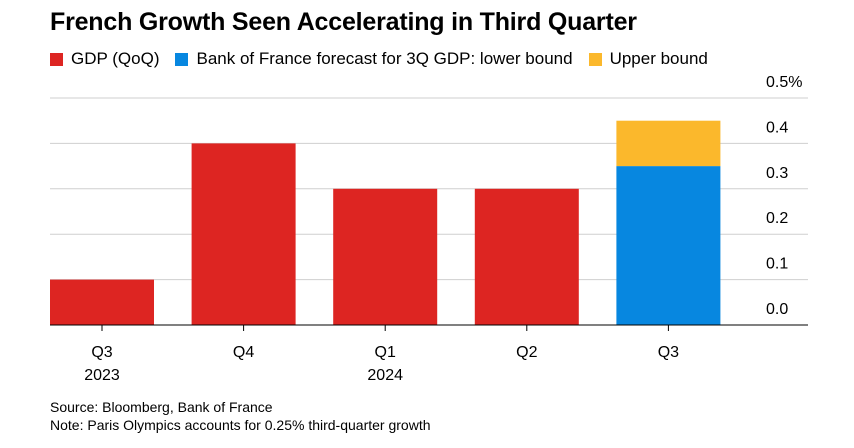  Describe the element at coordinates (385, 352) in the screenshot. I see `x-tick-label: Q1` at that location.